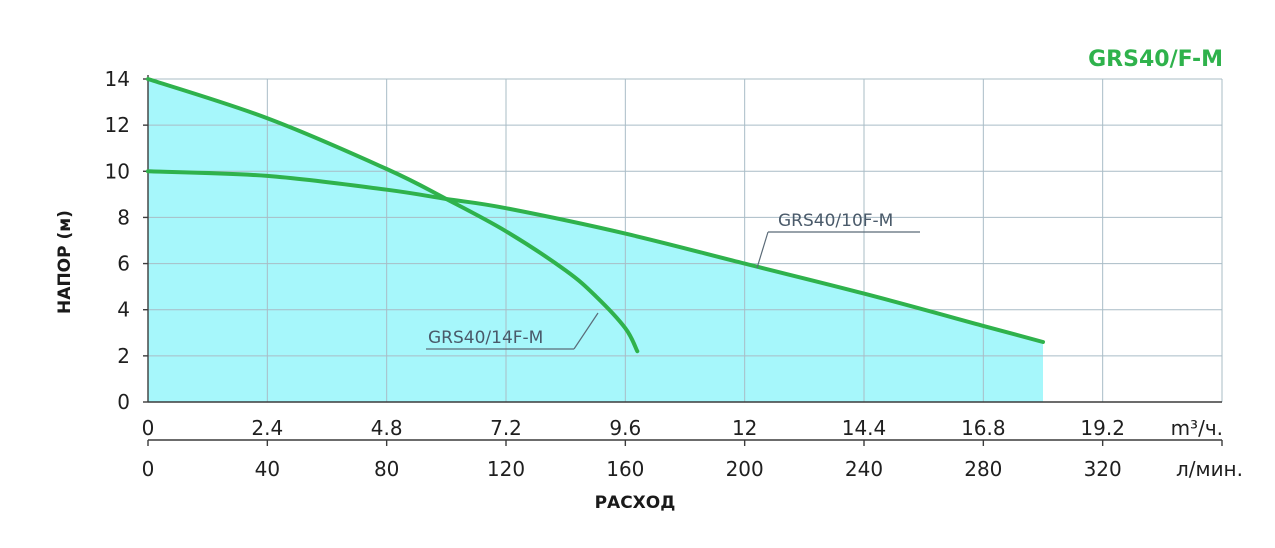 The image size is (1275, 548). What do you see at coordinates (123, 402) in the screenshot?
I see `y-tick-label: 0` at bounding box center [123, 402].